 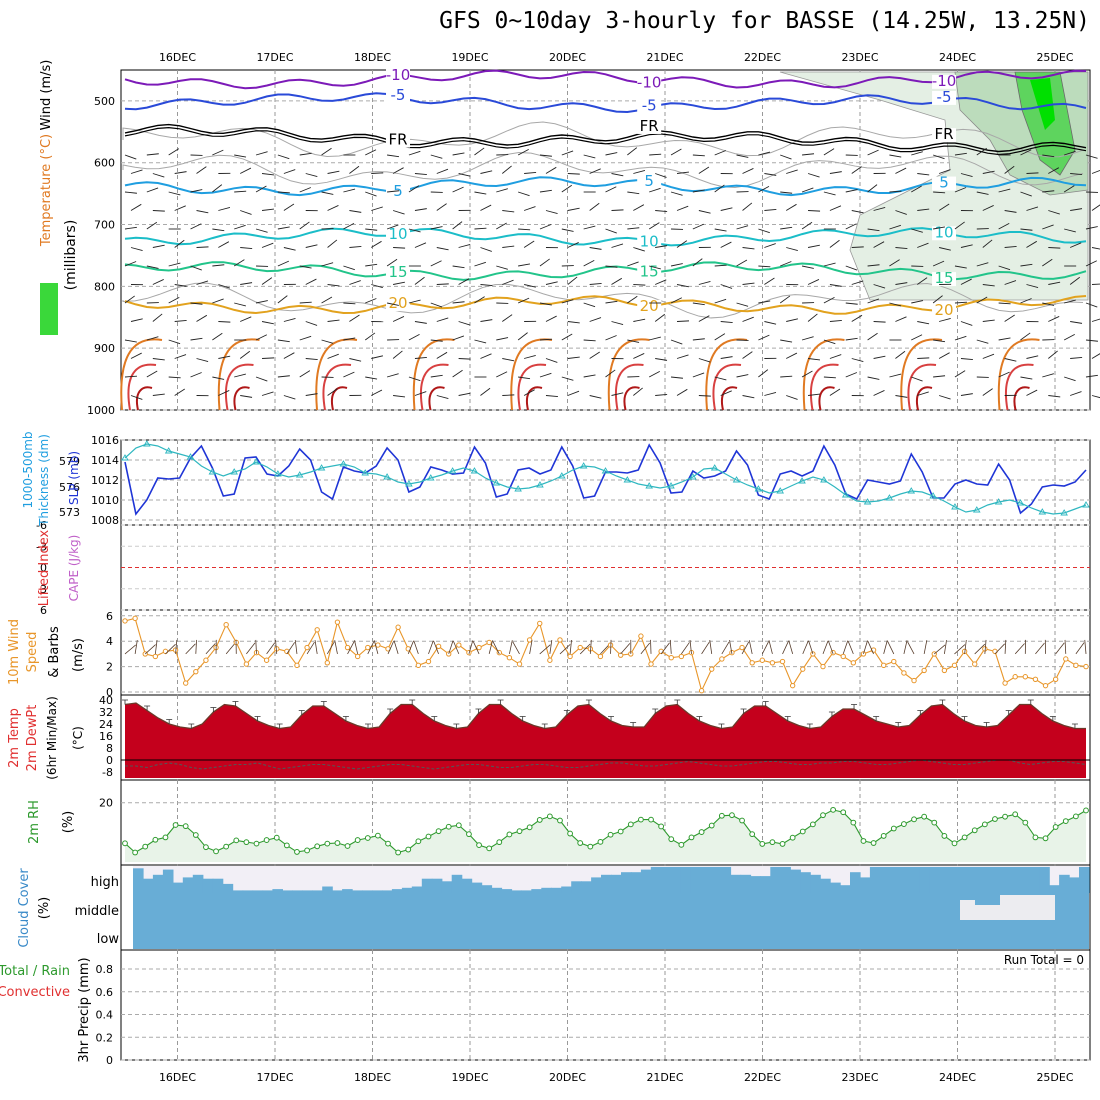 I want to click on y-title-temperature: Temperature (°C), so click(x=46, y=190).